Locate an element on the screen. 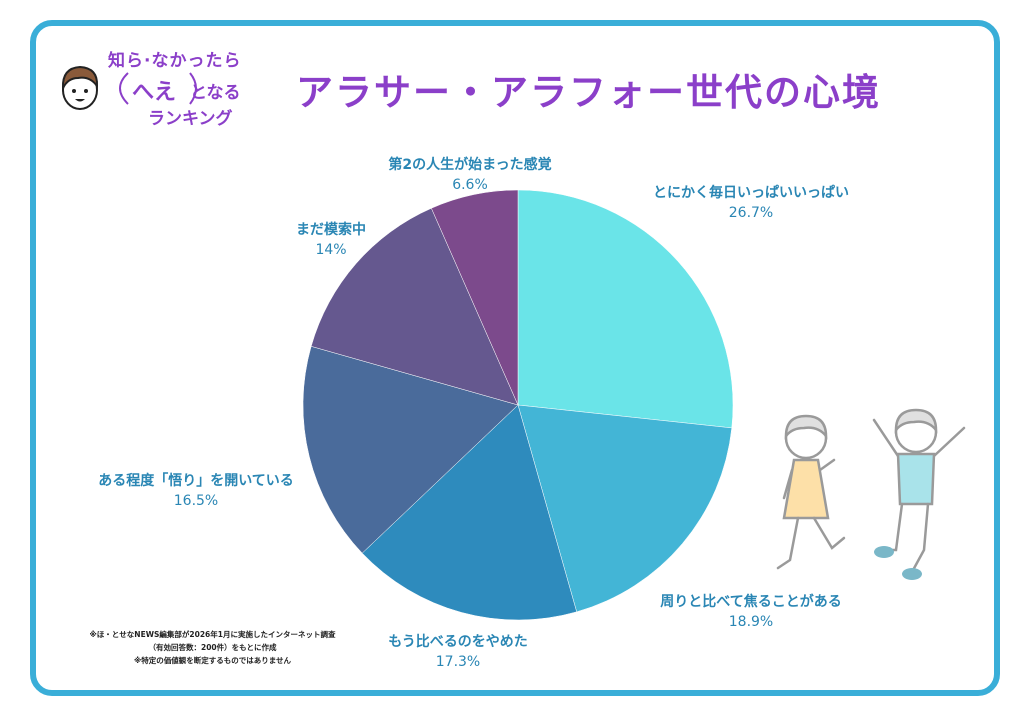 The width and height of the screenshot is (1024, 724). slice-value-3: 17.3% is located at coordinates (458, 662).